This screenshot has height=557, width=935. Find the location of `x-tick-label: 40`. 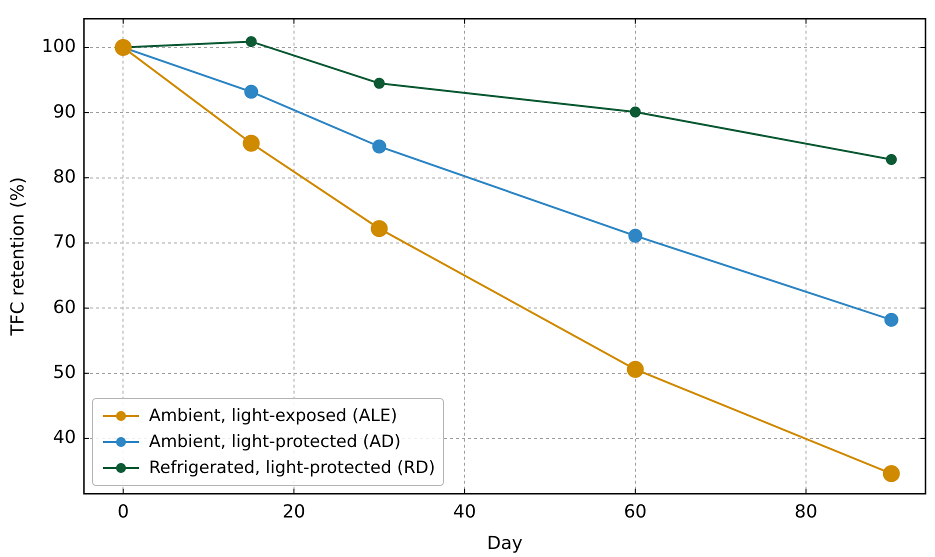

x-tick-label: 40 is located at coordinates (464, 511).